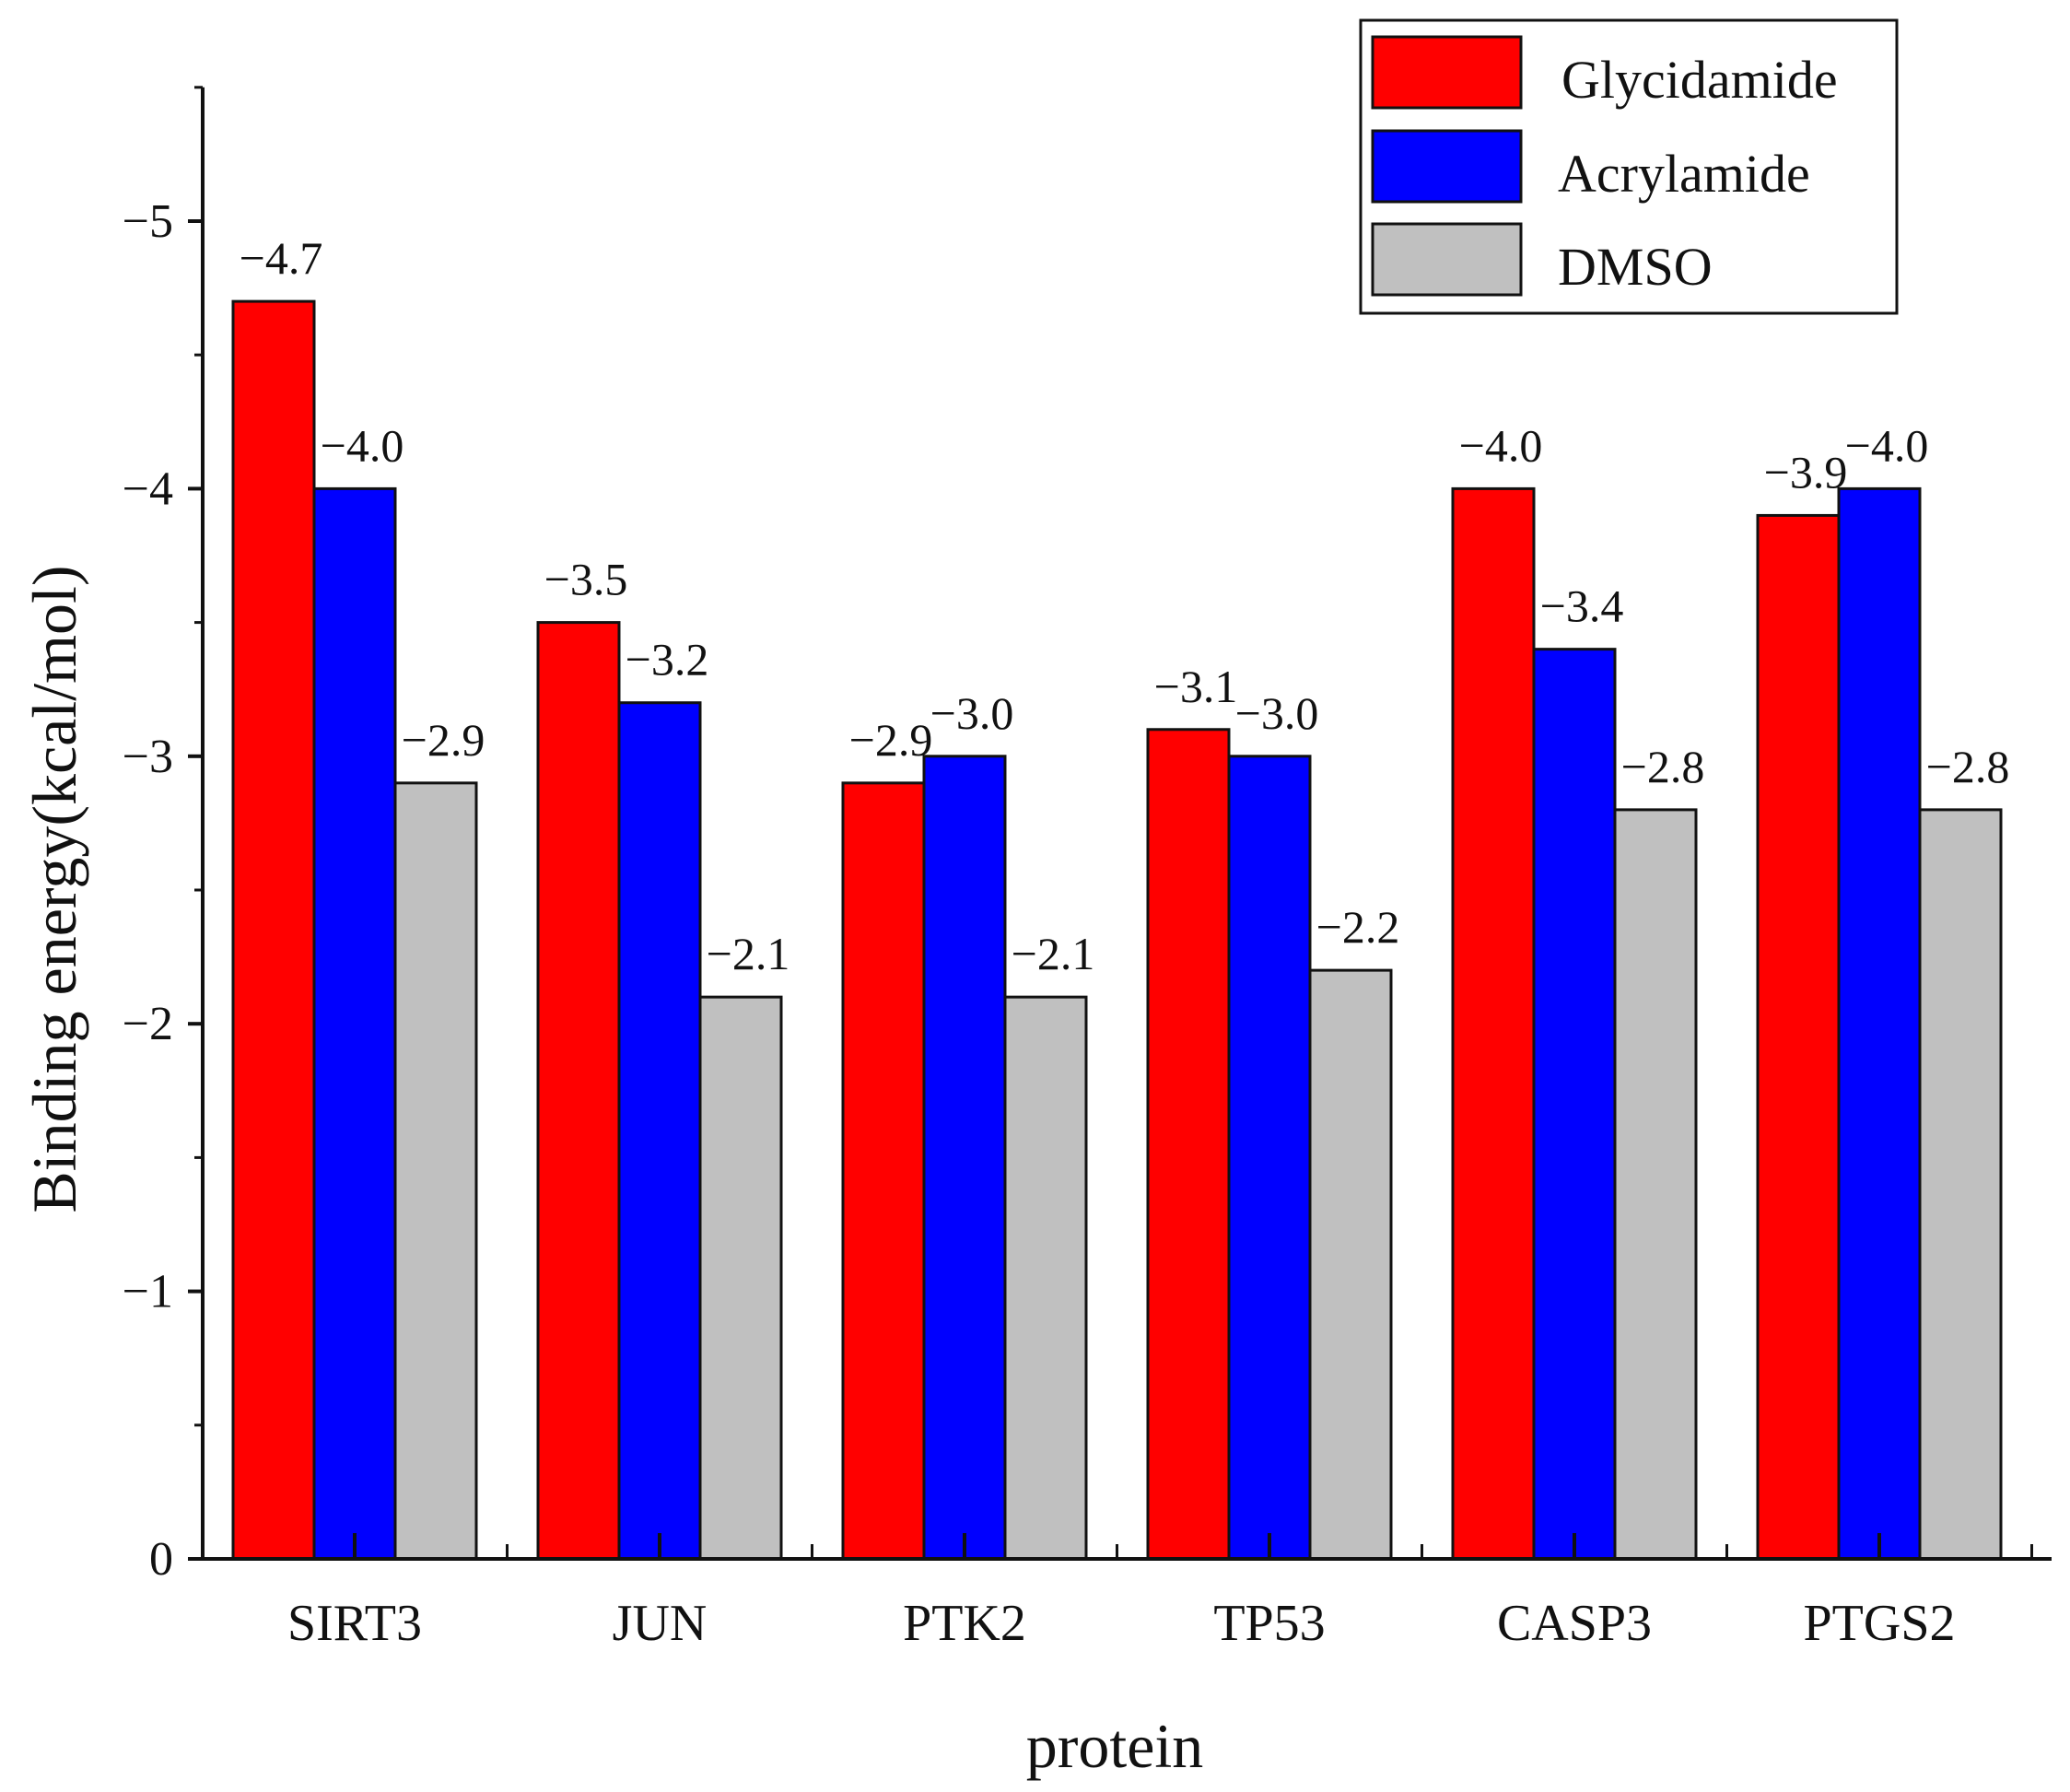 This screenshot has width=2070, height=1792. Describe the element at coordinates (355, 1023) in the screenshot. I see `bar-acrylamide-sirt3` at that location.